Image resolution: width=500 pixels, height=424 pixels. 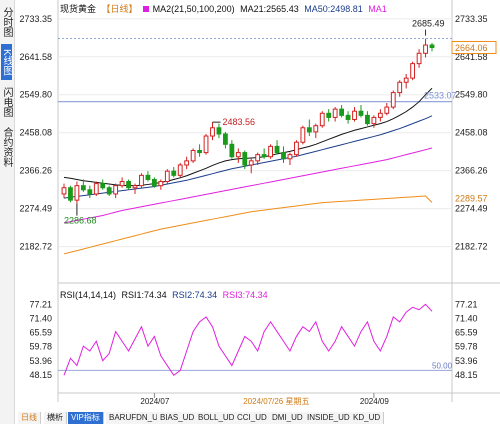 What do you see at coordinates (248, 340) in the screenshot?
I see `rsi-series` at bounding box center [248, 340].